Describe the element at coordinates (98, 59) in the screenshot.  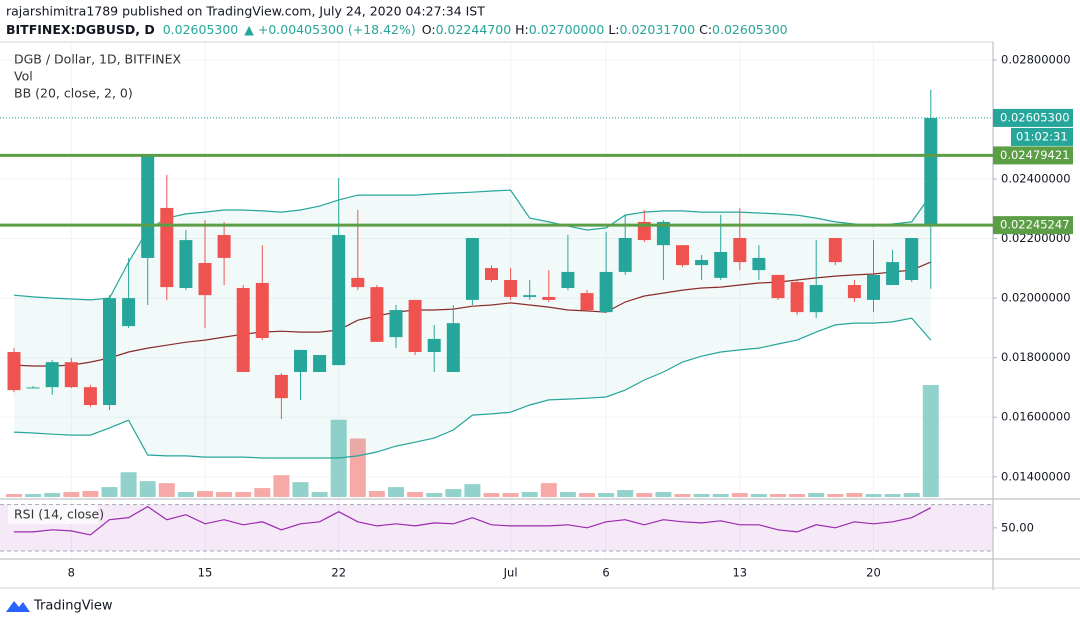
I see `chart-title: DGB / Dollar, 1D, BITFINEX` at that location.